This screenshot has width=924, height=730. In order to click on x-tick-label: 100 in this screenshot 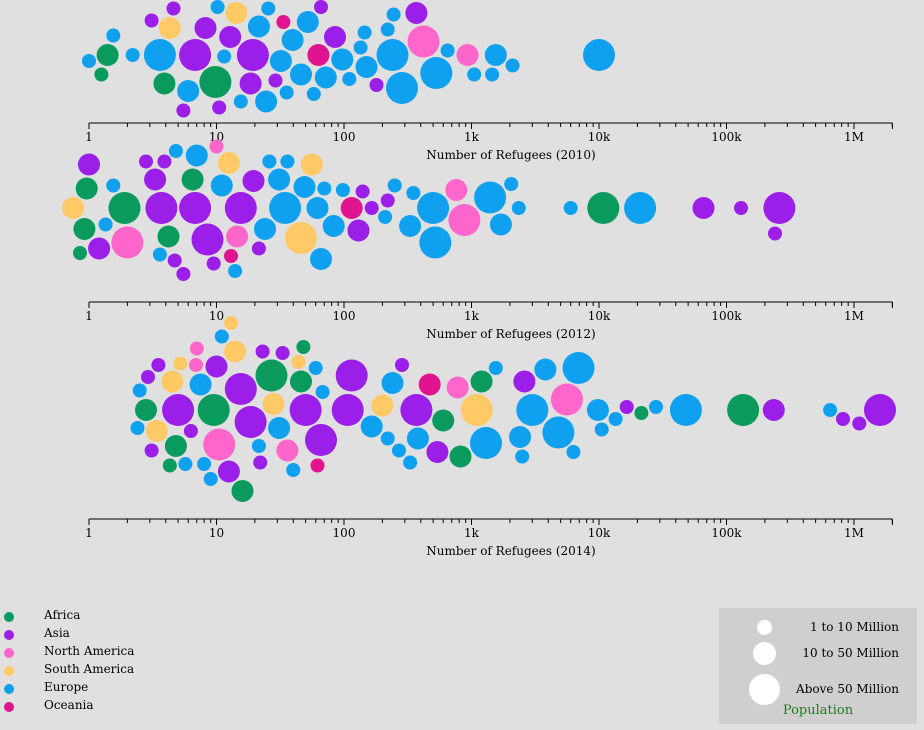, I will do `click(344, 533)`.